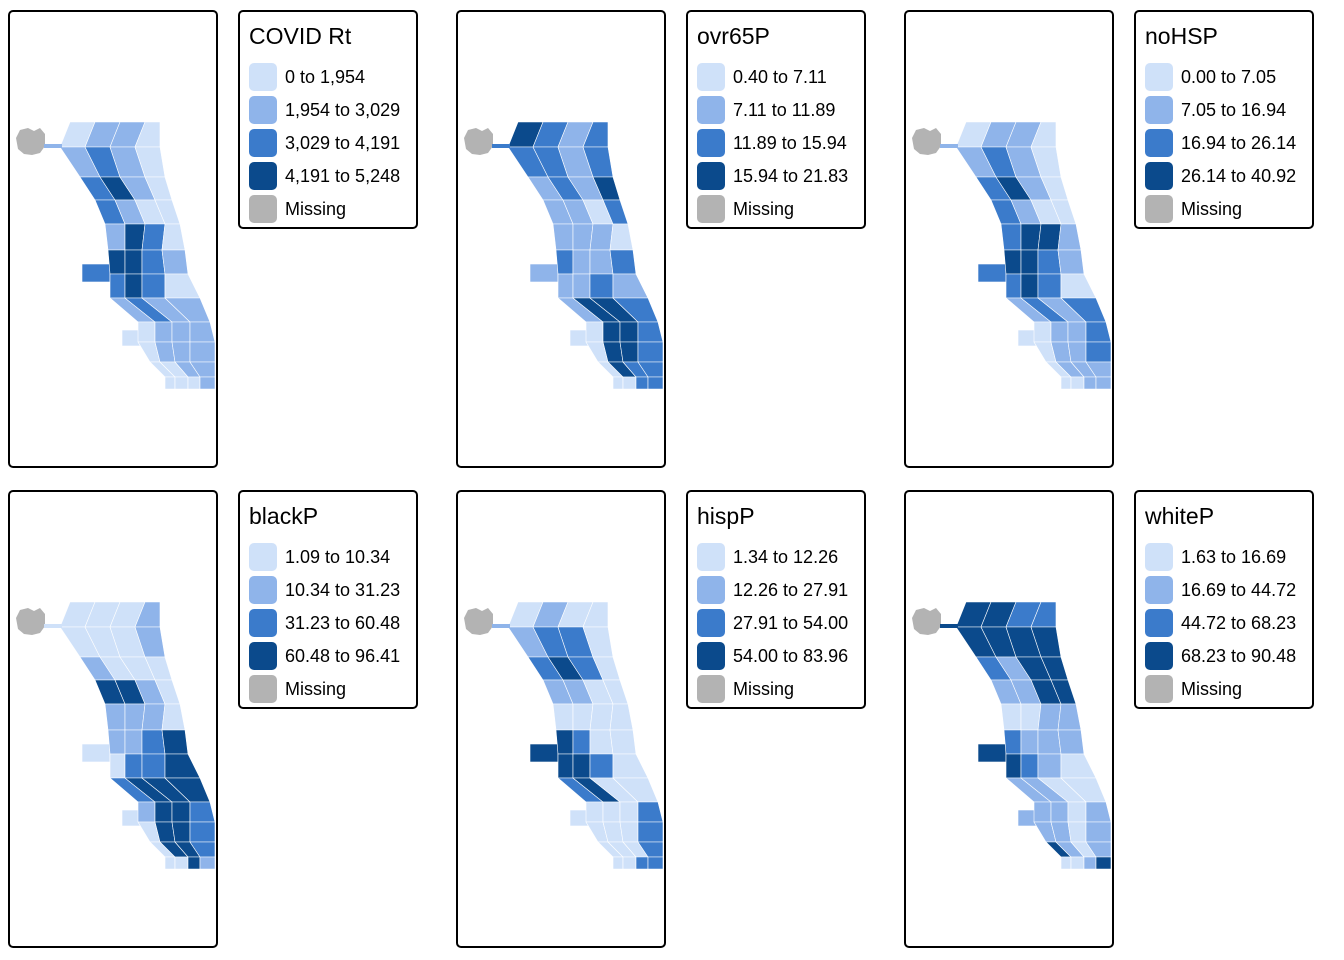 The width and height of the screenshot is (1344, 960). Describe the element at coordinates (780, 76) in the screenshot. I see `legend-label: 0.40 to 7.11` at that location.